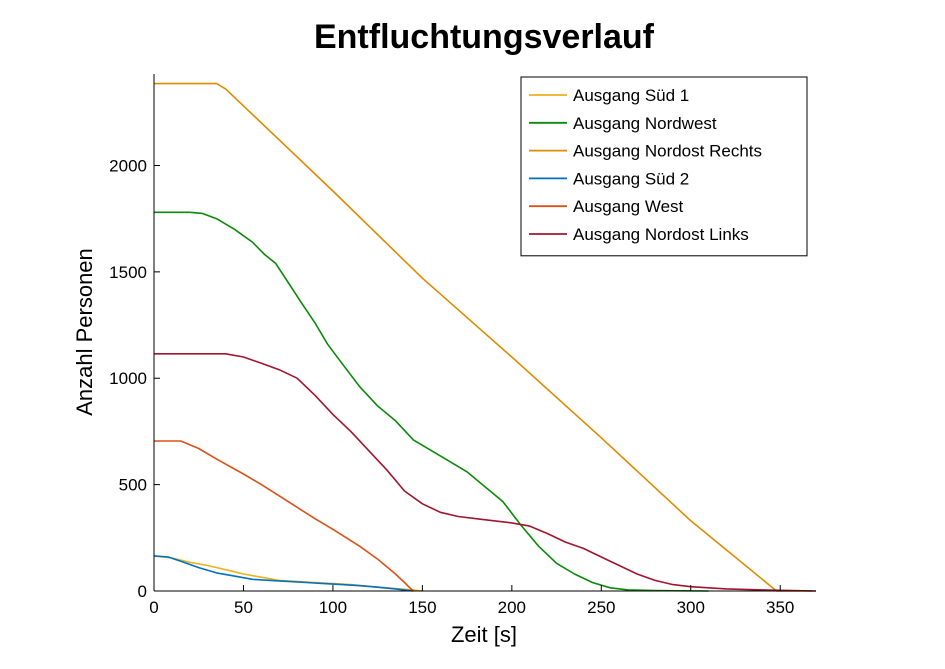 This screenshot has width=945, height=669. I want to click on x-tick-label: 250, so click(601, 607).